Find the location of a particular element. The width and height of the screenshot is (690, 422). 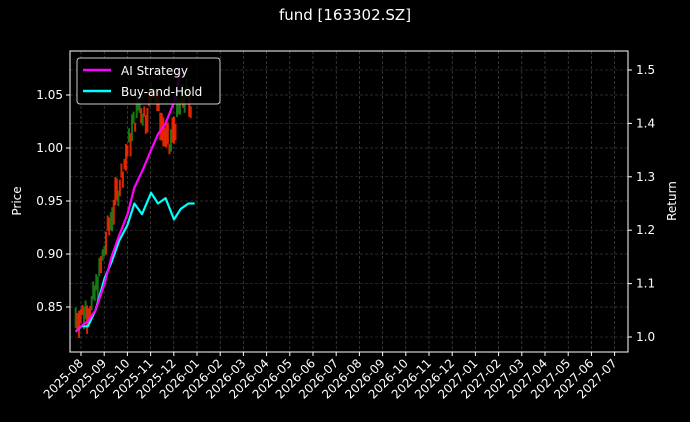

legend-label-ai-strategy: AI Strategy is located at coordinates (154, 71).